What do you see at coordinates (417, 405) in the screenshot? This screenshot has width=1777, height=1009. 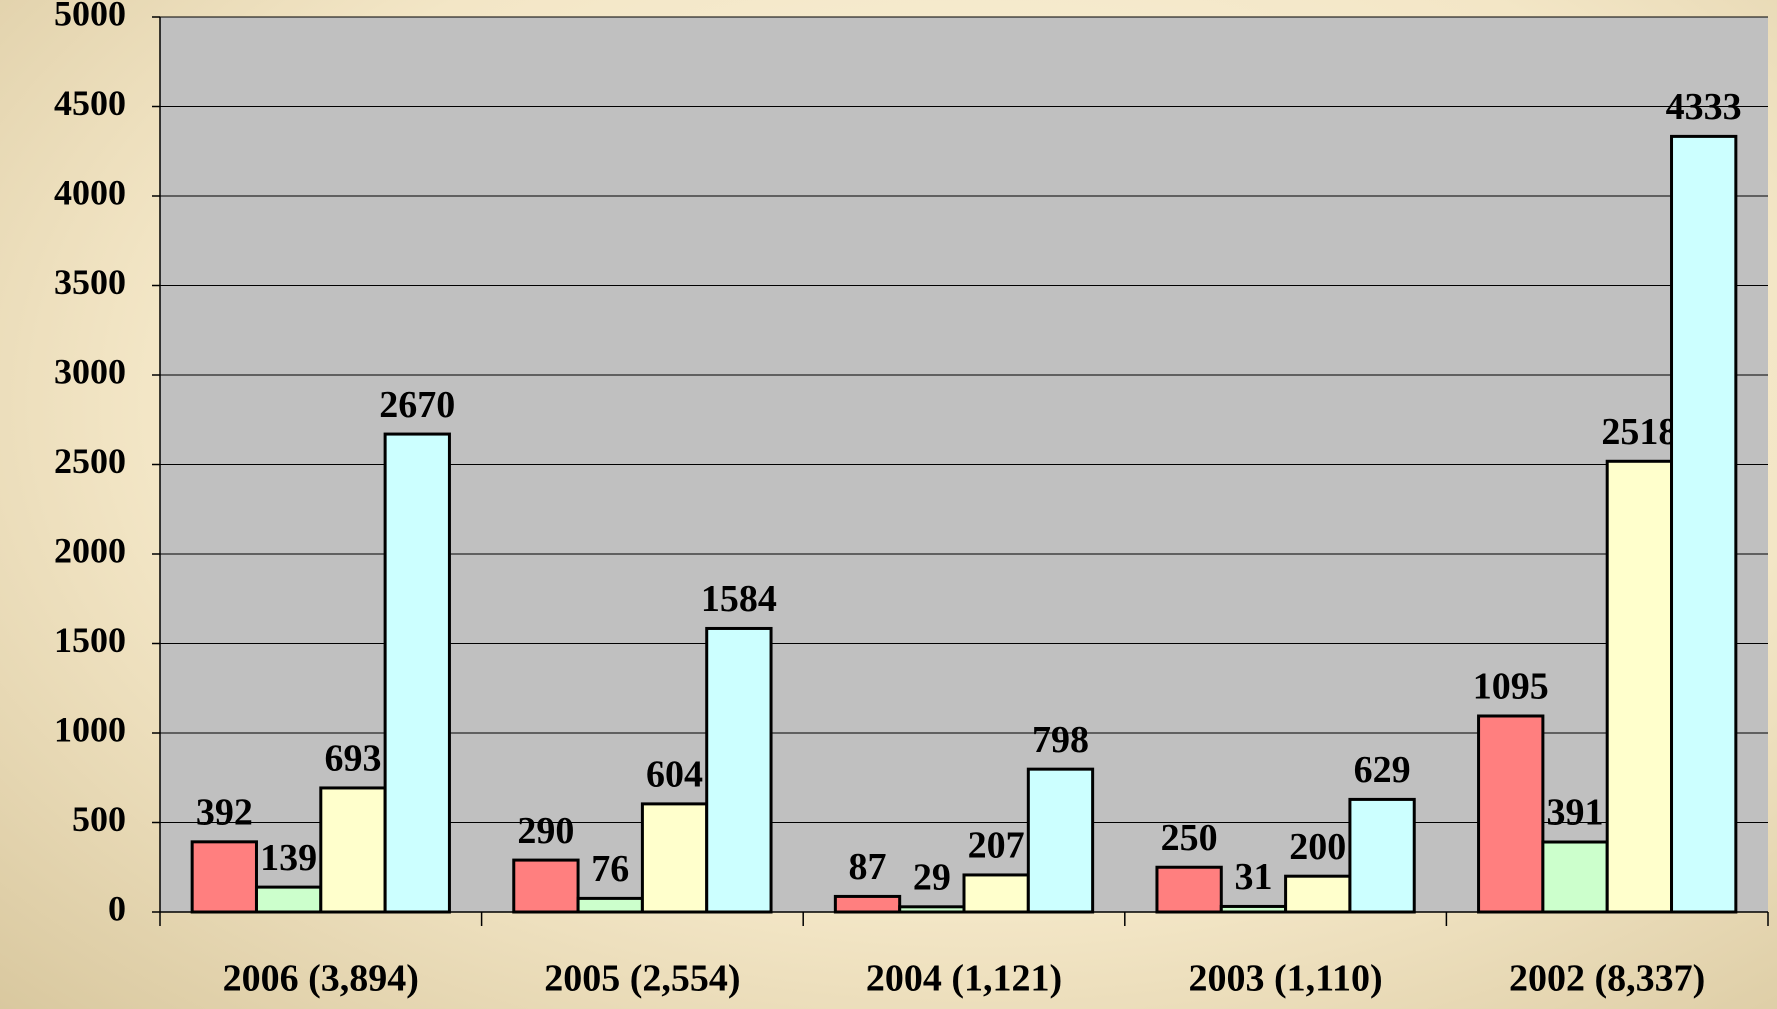 I see `data-label: 2670` at bounding box center [417, 405].